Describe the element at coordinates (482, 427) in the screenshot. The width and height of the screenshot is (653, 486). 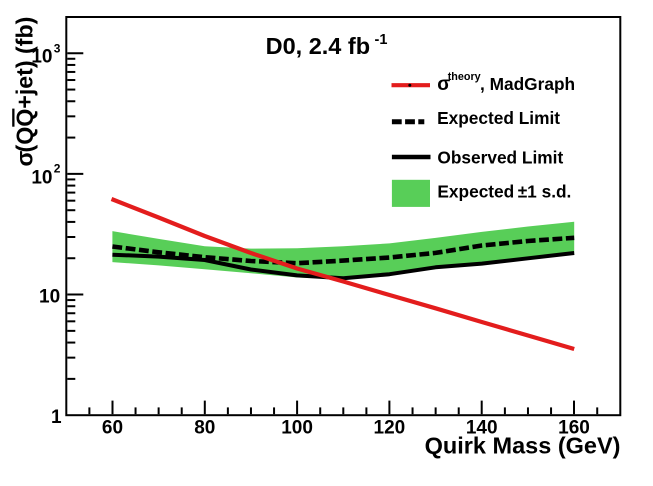
I see `svg-text: 140` at that location.